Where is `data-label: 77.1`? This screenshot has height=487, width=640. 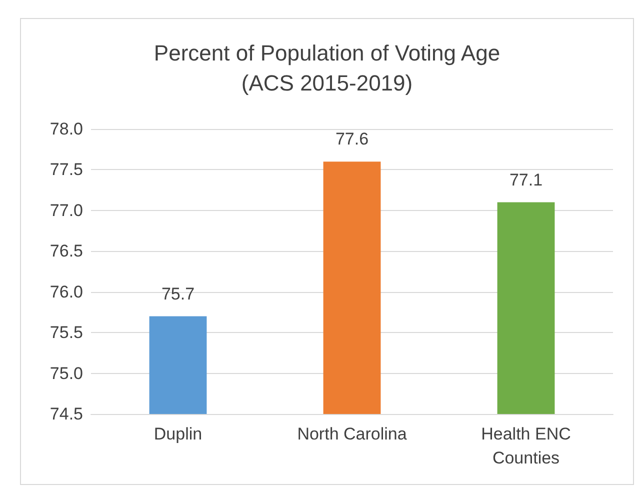 data-label: 77.1 is located at coordinates (526, 180).